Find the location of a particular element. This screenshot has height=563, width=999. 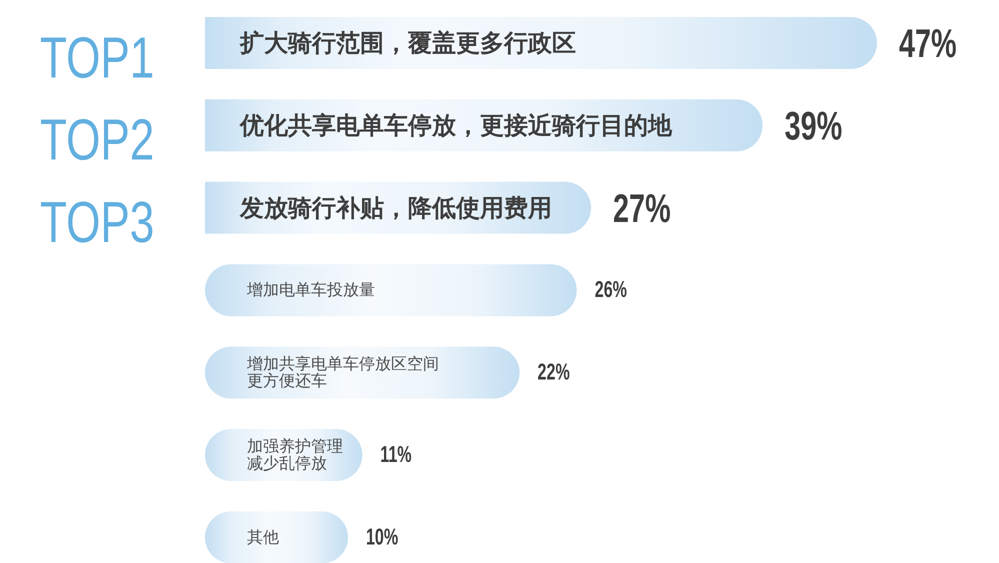

value-label: 11% is located at coordinates (396, 455).